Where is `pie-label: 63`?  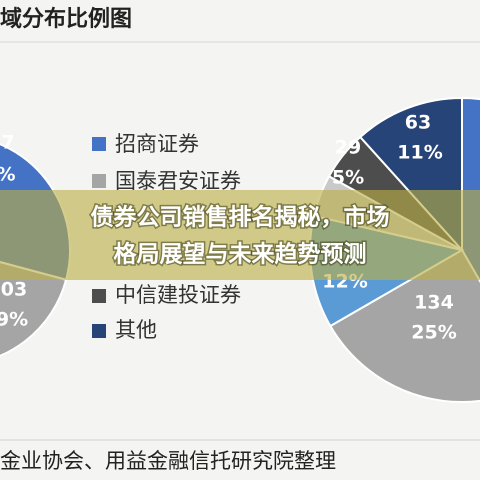
pie-label: 63 is located at coordinates (418, 123).